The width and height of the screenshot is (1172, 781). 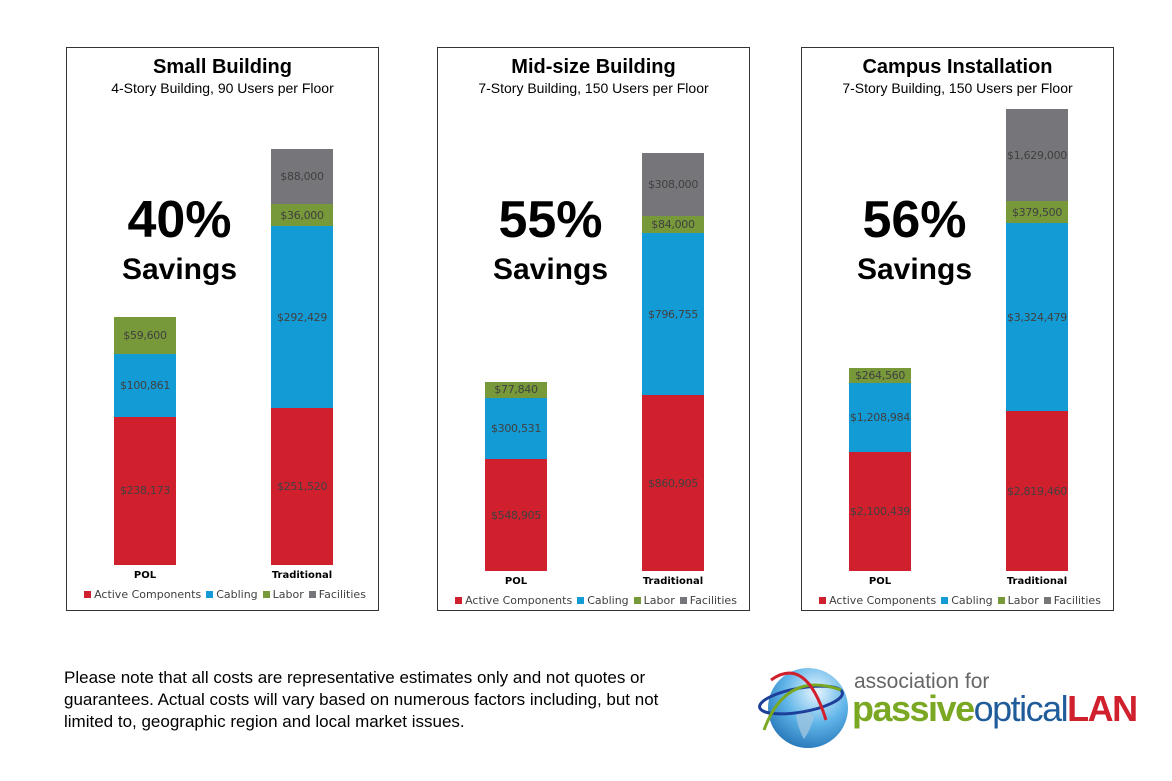 I want to click on bar-segment-labor: $59,600, so click(x=145, y=335).